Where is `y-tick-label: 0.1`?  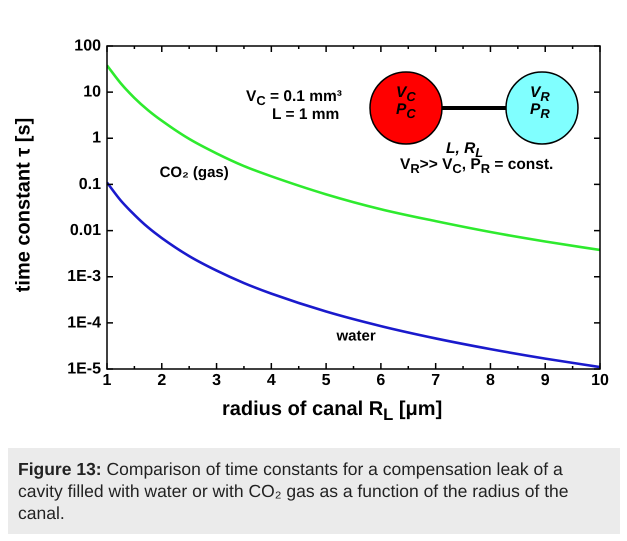
y-tick-label: 0.1 is located at coordinates (90, 184).